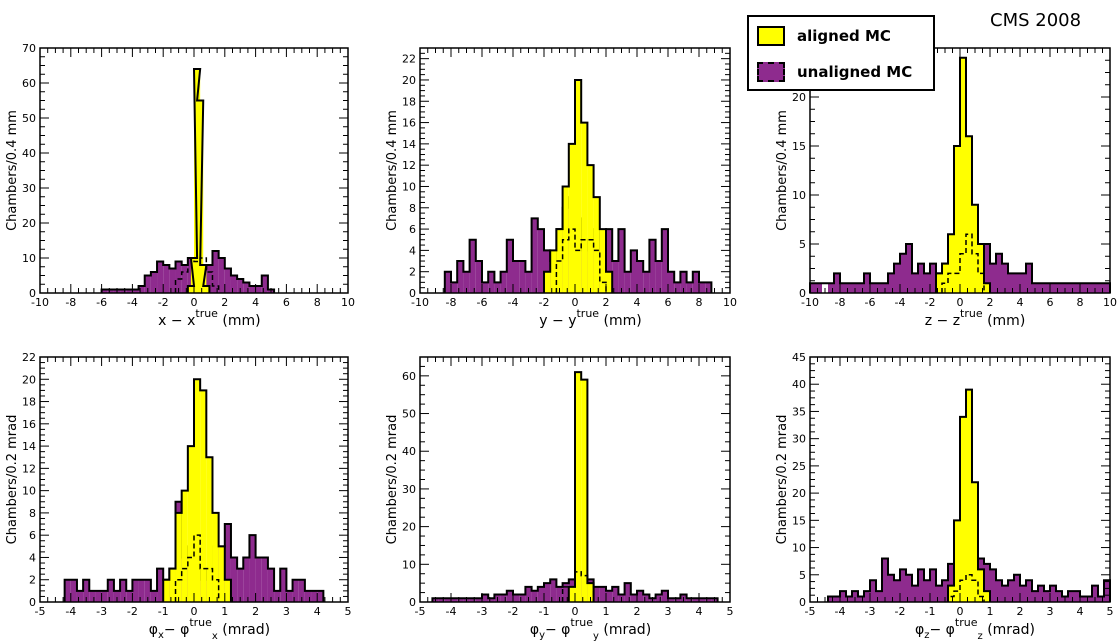  What do you see at coordinates (799, 466) in the screenshot?
I see `y-tick-label: 25` at bounding box center [799, 466].